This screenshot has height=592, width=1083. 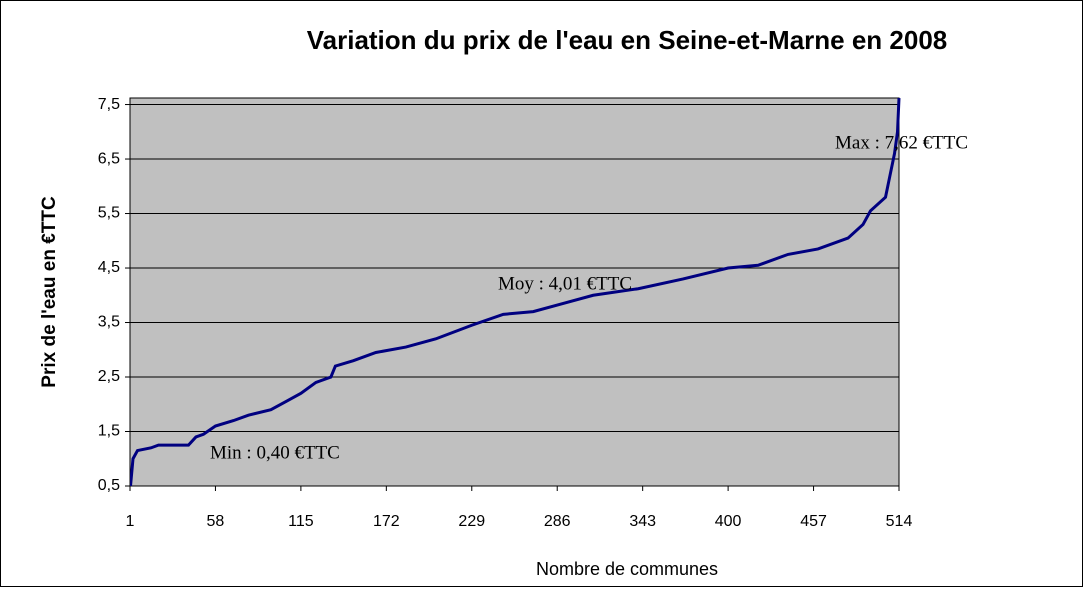 What do you see at coordinates (899, 521) in the screenshot?
I see `x-tick-label: 514` at bounding box center [899, 521].